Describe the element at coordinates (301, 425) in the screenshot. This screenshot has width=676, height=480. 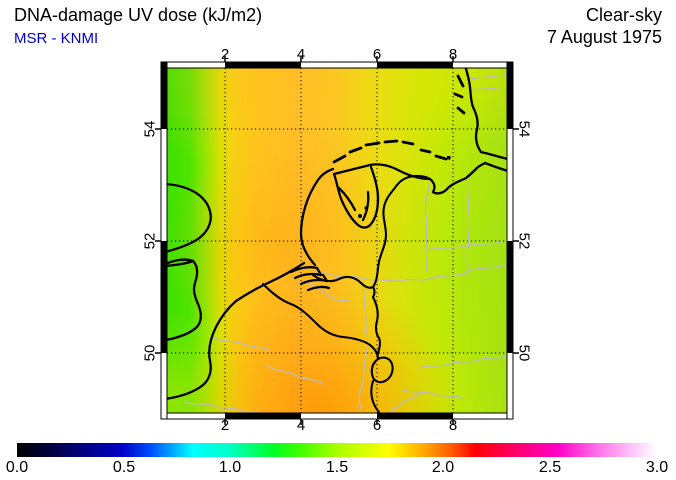
I see `lon-tick-bottom-4: 4` at that location.